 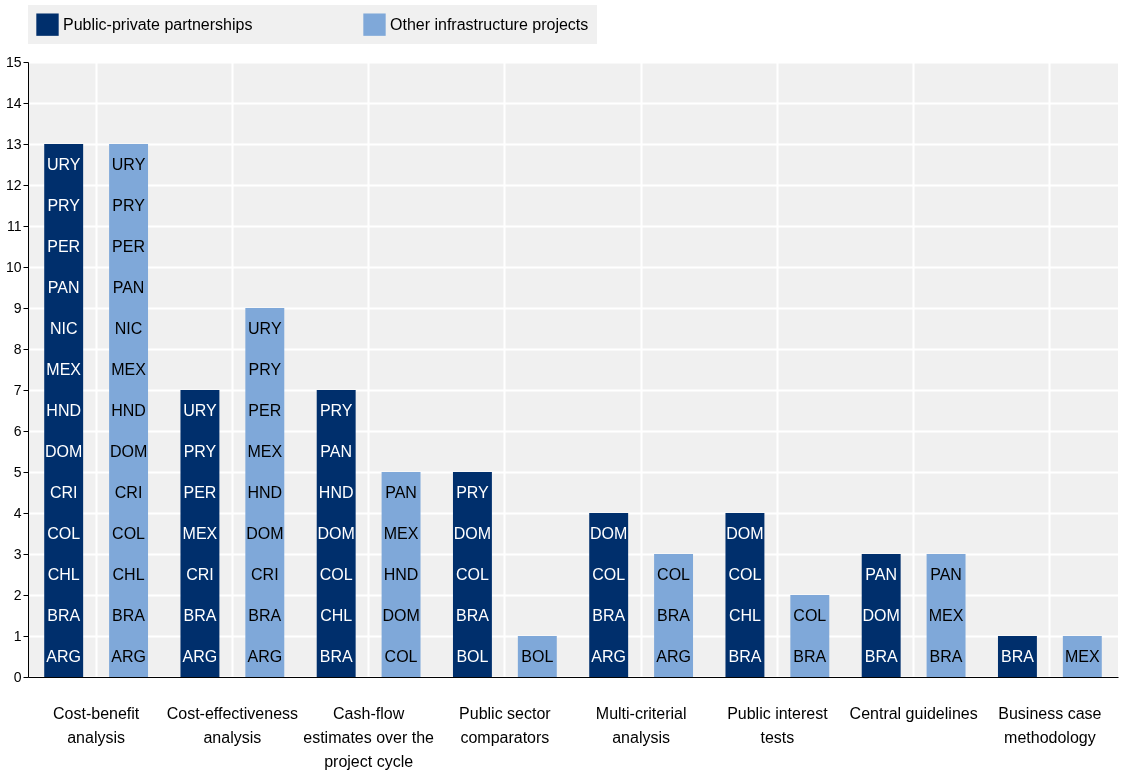 I want to click on x-tick-label: Central guidelines, so click(x=913, y=713).